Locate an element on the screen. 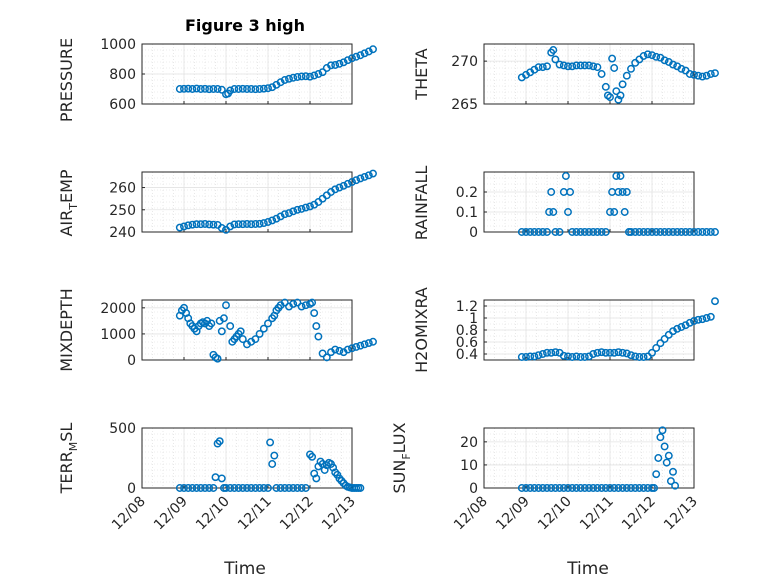 The height and width of the screenshot is (583, 778). rainfall-ytick-label: 0 is located at coordinates (473, 233).